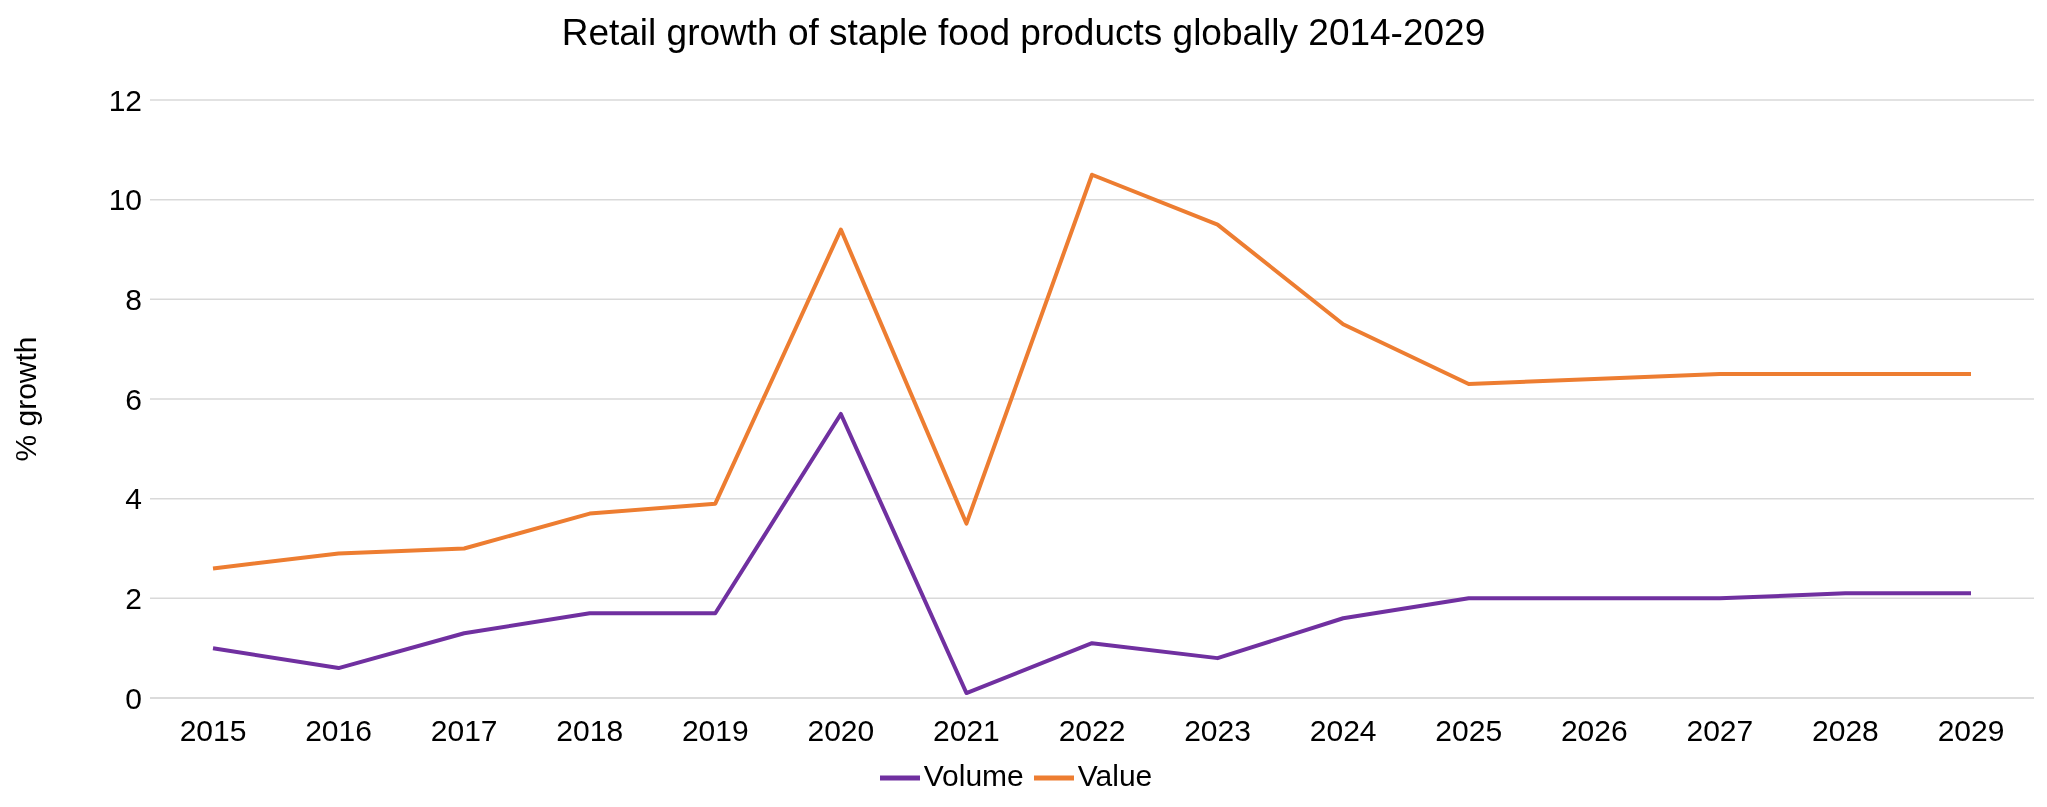 This screenshot has width=2047, height=807. I want to click on y-tick-label: 6, so click(133, 399).